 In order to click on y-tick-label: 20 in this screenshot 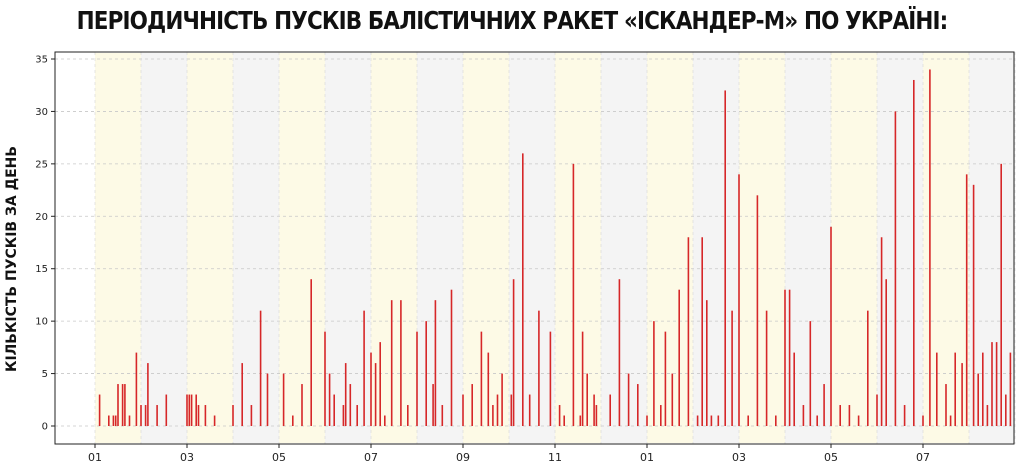, I will do `click(41, 217)`.